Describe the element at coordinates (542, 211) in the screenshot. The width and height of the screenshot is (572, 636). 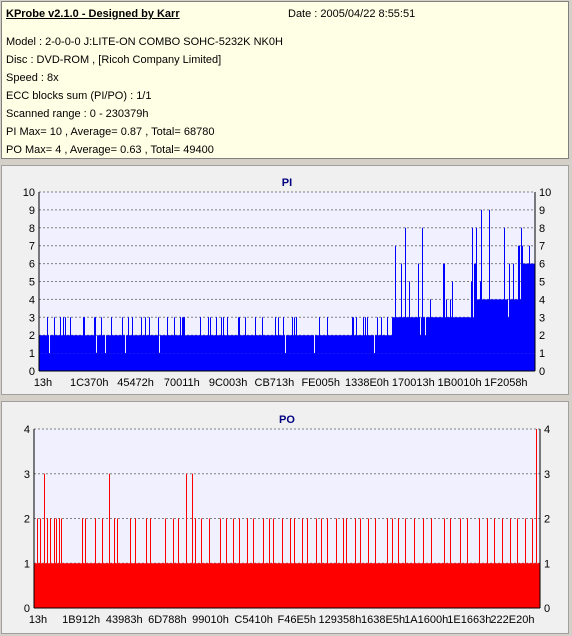
I see `y-tick-label-right: 9` at that location.